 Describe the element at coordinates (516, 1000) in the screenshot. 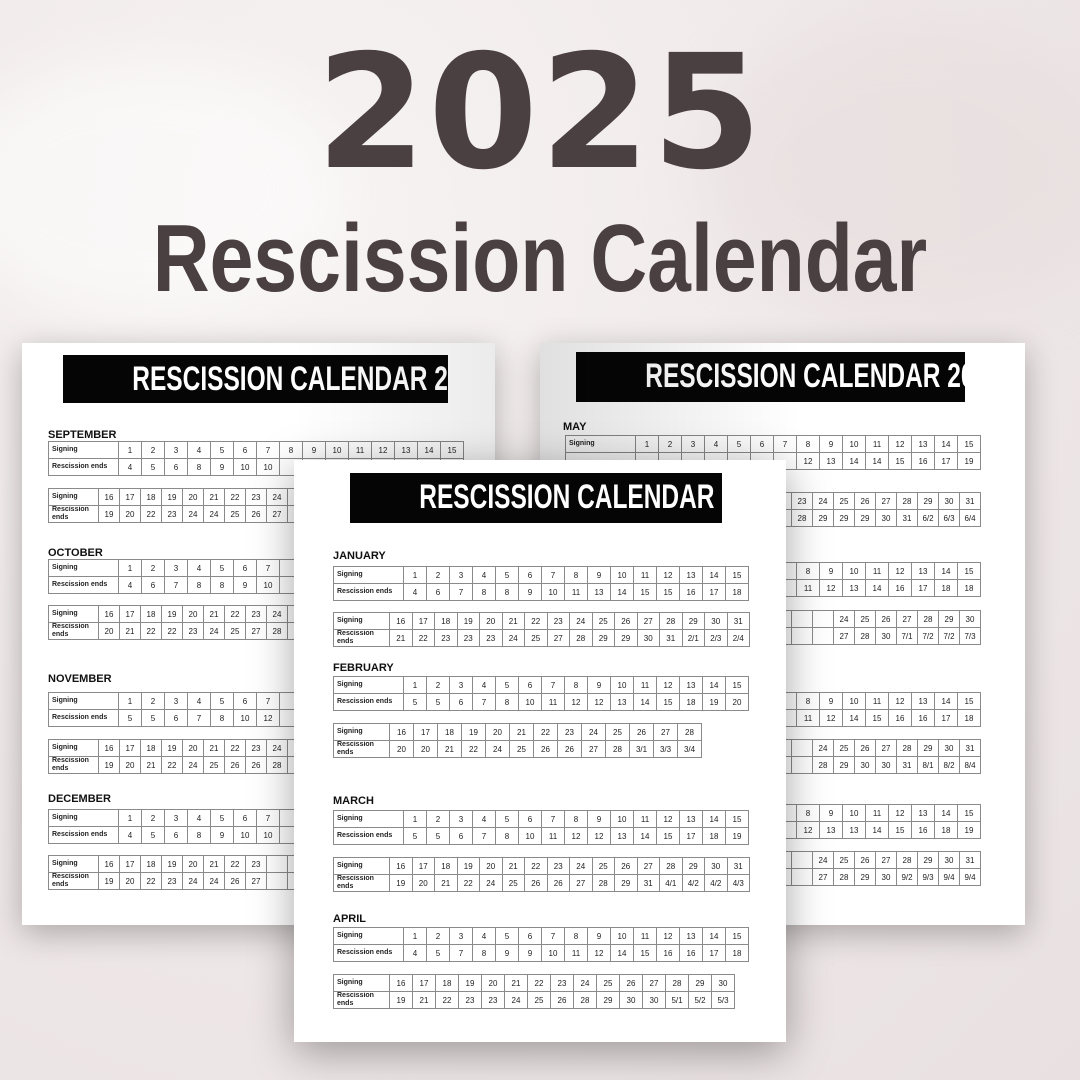

I see `rescission-end-date: 24` at that location.